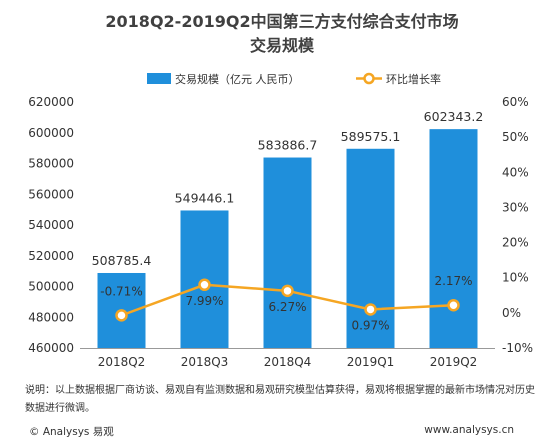 Image resolution: width=553 pixels, height=447 pixels. What do you see at coordinates (205, 362) in the screenshot?
I see `x-tick-label: 2018Q3` at bounding box center [205, 362].